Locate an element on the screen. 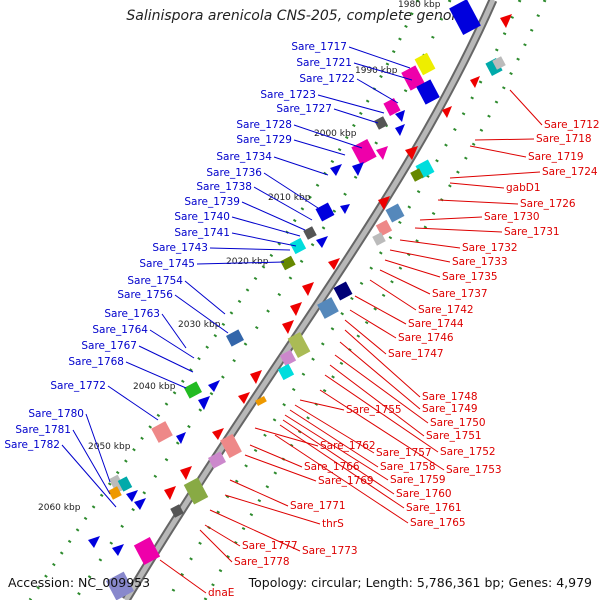  left-gene-label: Sare_1767 is located at coordinates (109, 346).